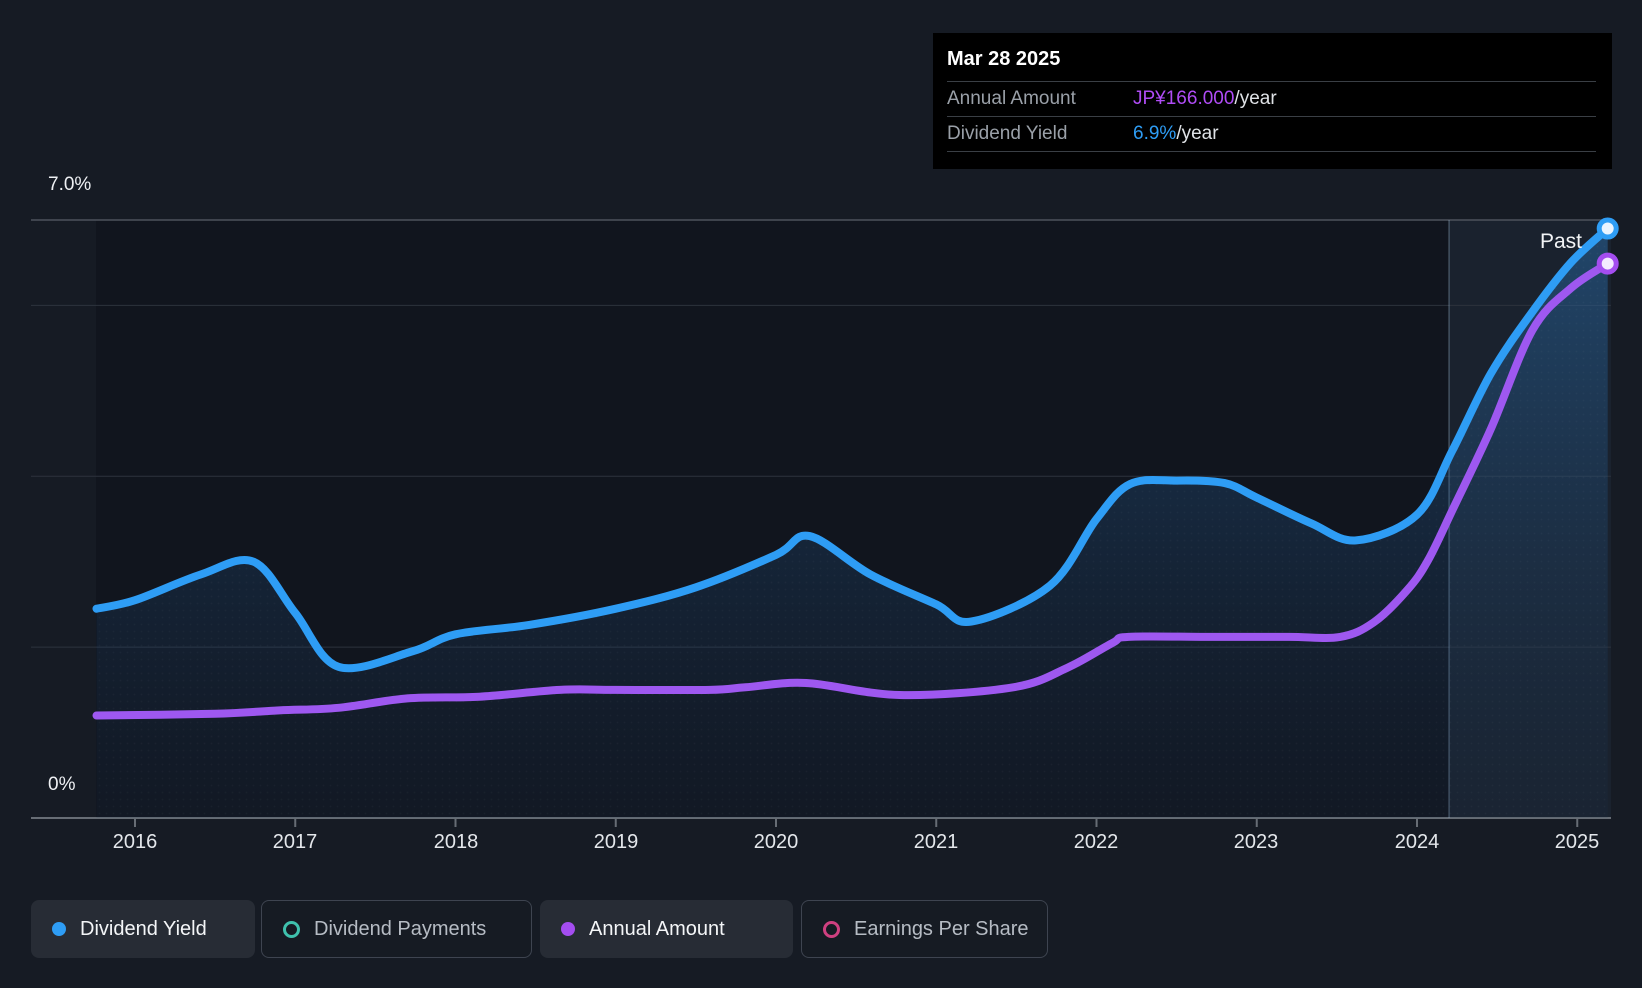 This screenshot has height=988, width=1642. What do you see at coordinates (1271, 133) in the screenshot?
I see `tooltip-row-dividend-yield: Dividend Yield 6.9% /year` at bounding box center [1271, 133].